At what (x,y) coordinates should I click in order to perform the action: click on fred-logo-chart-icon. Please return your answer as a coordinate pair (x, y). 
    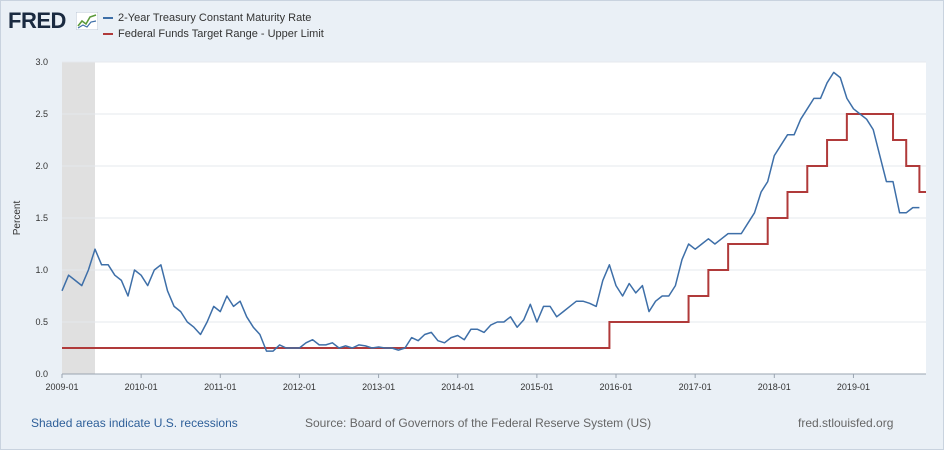
    Looking at the image, I should click on (87, 21).